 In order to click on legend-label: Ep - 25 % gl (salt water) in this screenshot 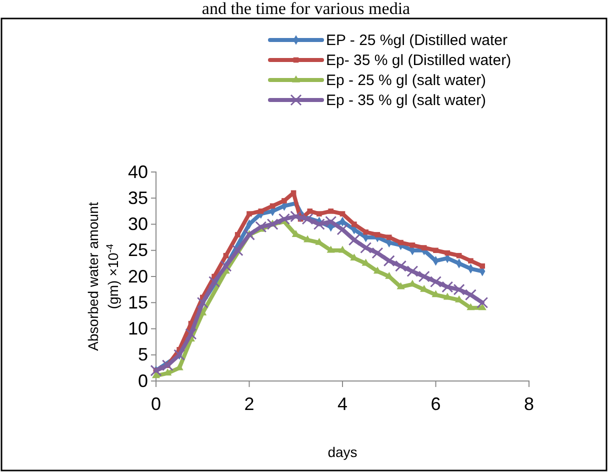, I will do `click(406, 80)`.